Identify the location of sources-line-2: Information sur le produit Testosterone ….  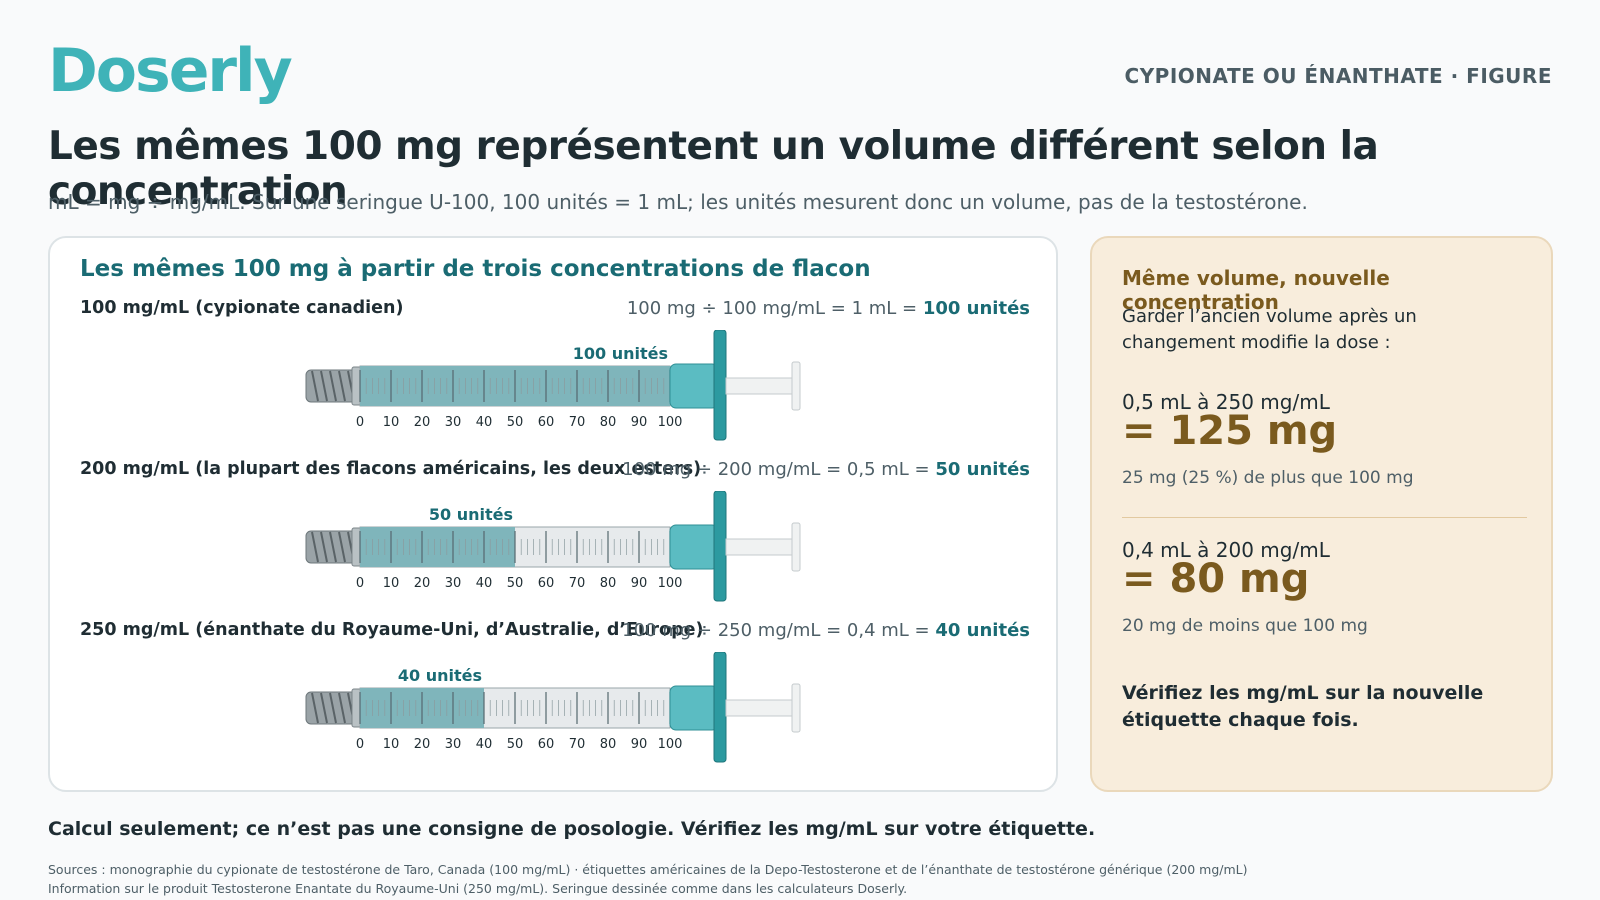
(478, 888).